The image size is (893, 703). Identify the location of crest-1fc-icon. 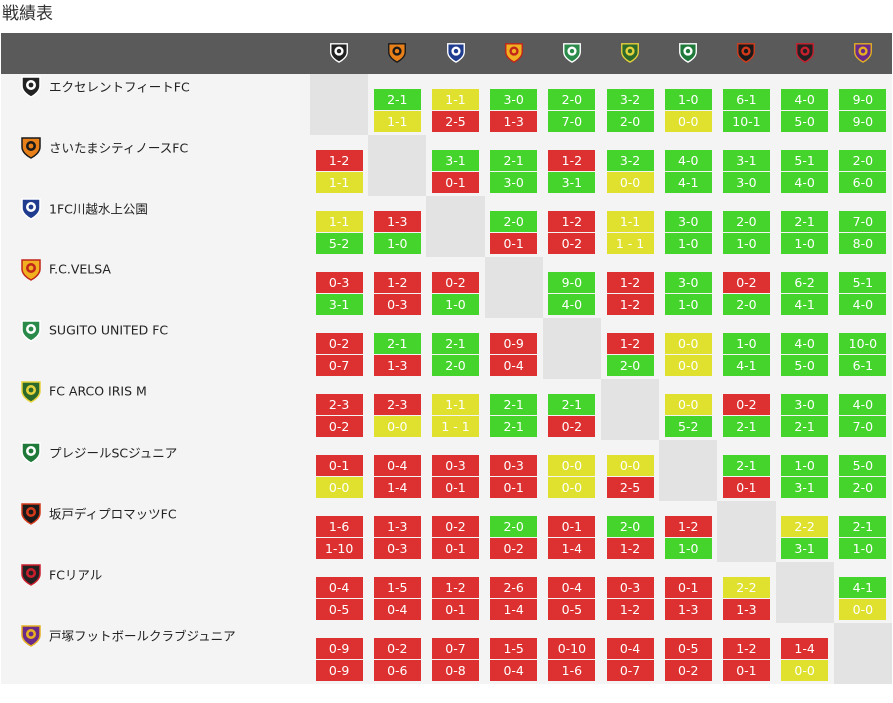
(455, 52).